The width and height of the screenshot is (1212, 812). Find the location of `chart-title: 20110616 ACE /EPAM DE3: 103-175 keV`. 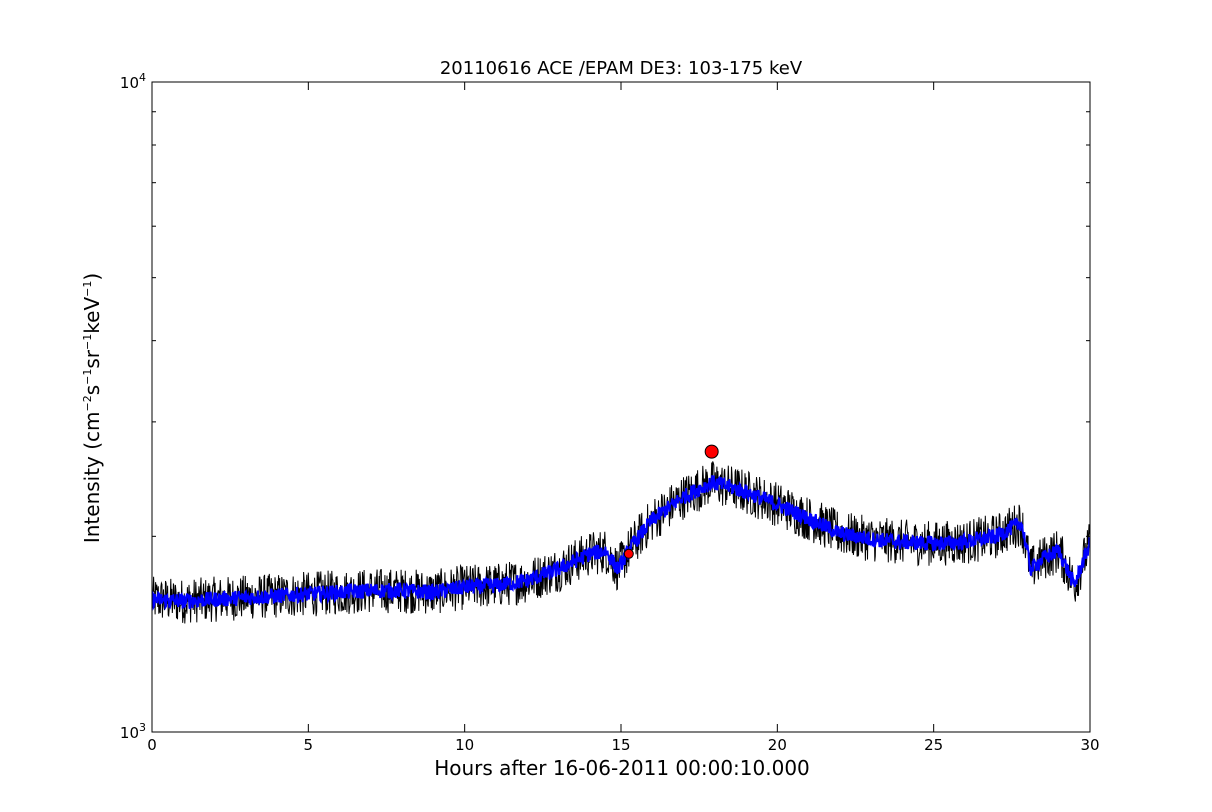

chart-title: 20110616 ACE /EPAM DE3: 103-175 keV is located at coordinates (621, 68).